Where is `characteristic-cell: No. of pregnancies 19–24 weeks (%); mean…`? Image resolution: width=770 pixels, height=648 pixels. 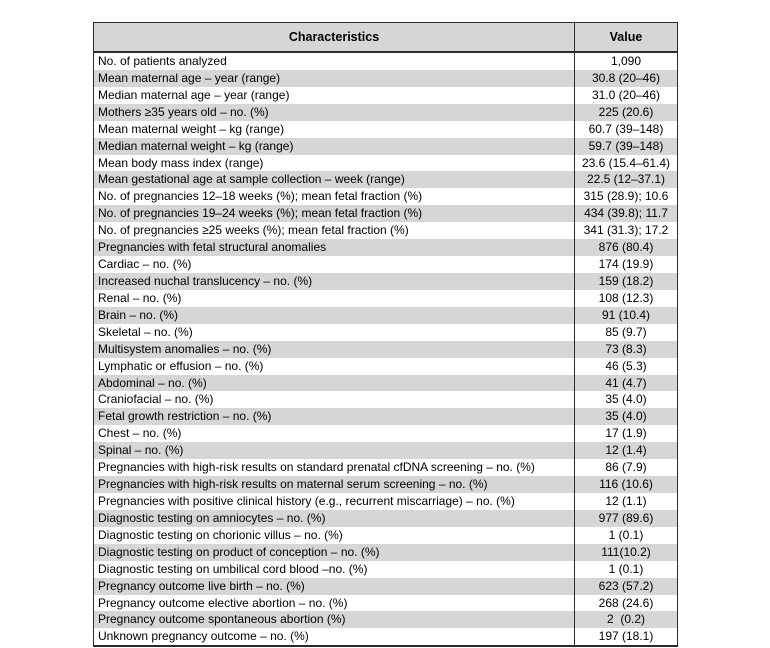 characteristic-cell: No. of pregnancies 19–24 weeks (%); mean… is located at coordinates (334, 214).